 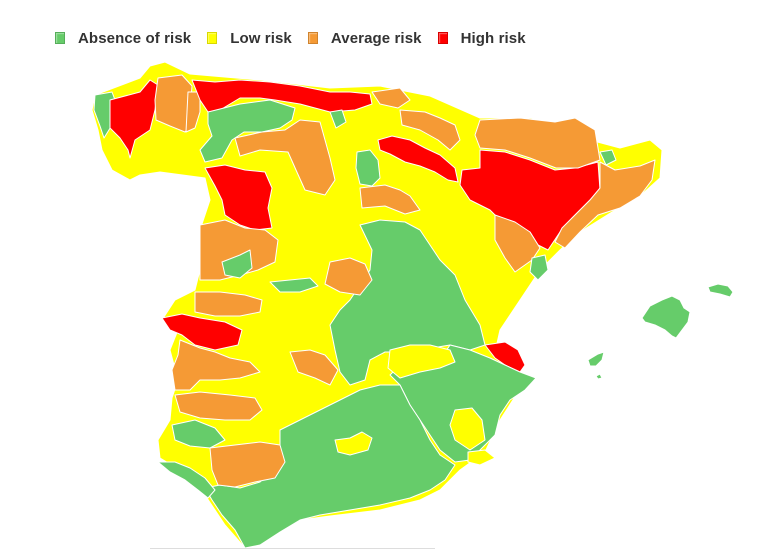 I want to click on orange-square-icon, so click(x=312, y=38).